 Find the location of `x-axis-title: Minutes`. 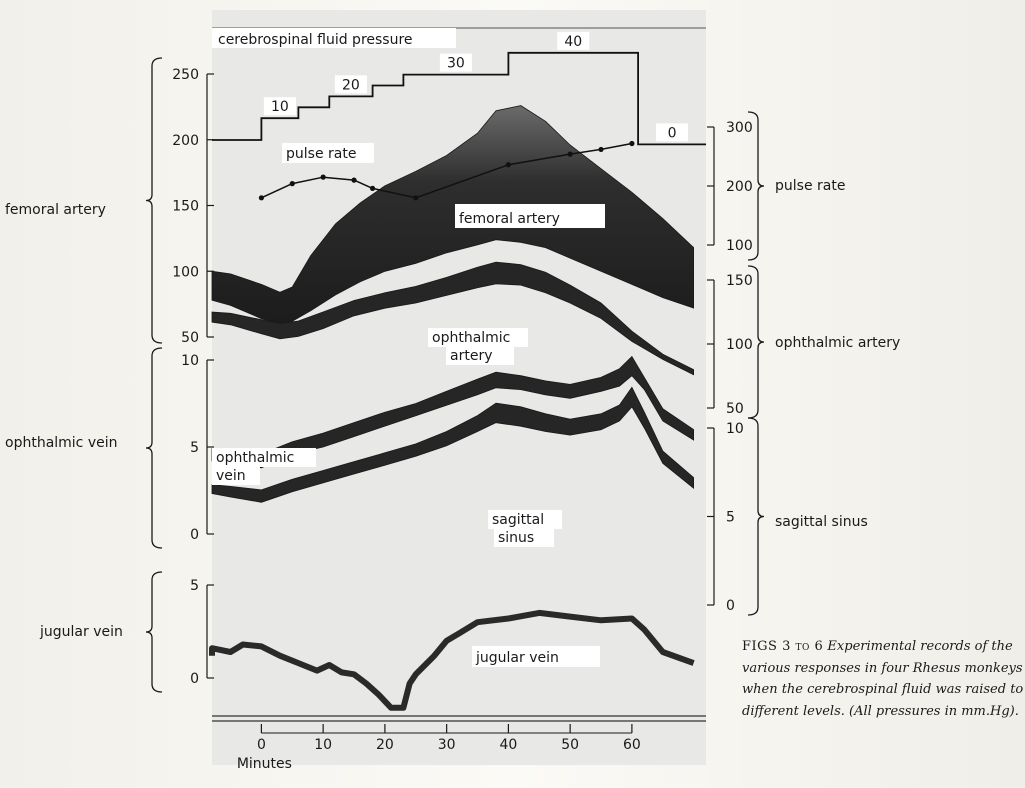

x-axis-title: Minutes is located at coordinates (264, 764).